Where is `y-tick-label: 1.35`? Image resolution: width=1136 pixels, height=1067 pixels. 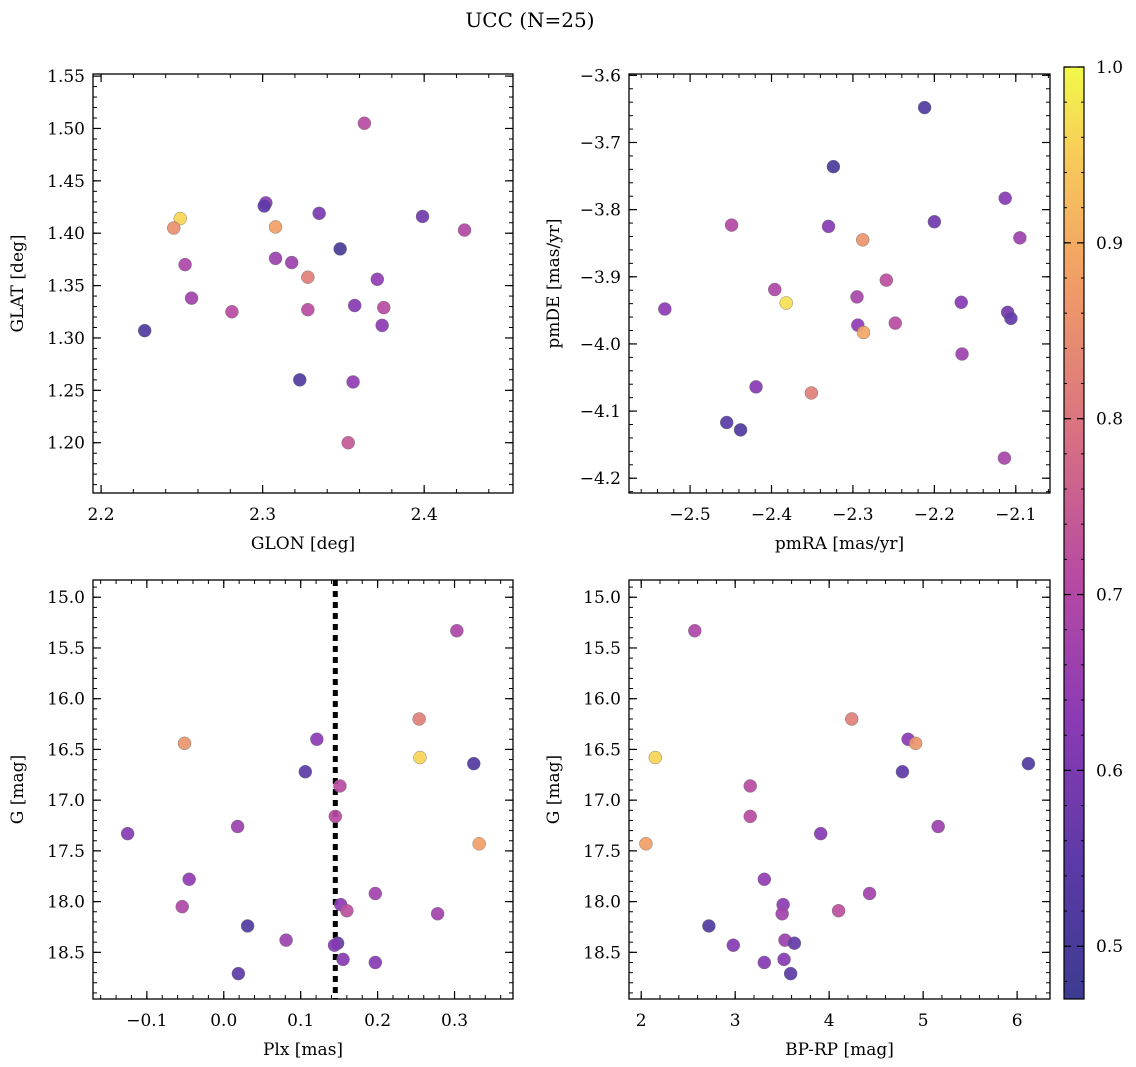 y-tick-label: 1.35 is located at coordinates (66, 287).